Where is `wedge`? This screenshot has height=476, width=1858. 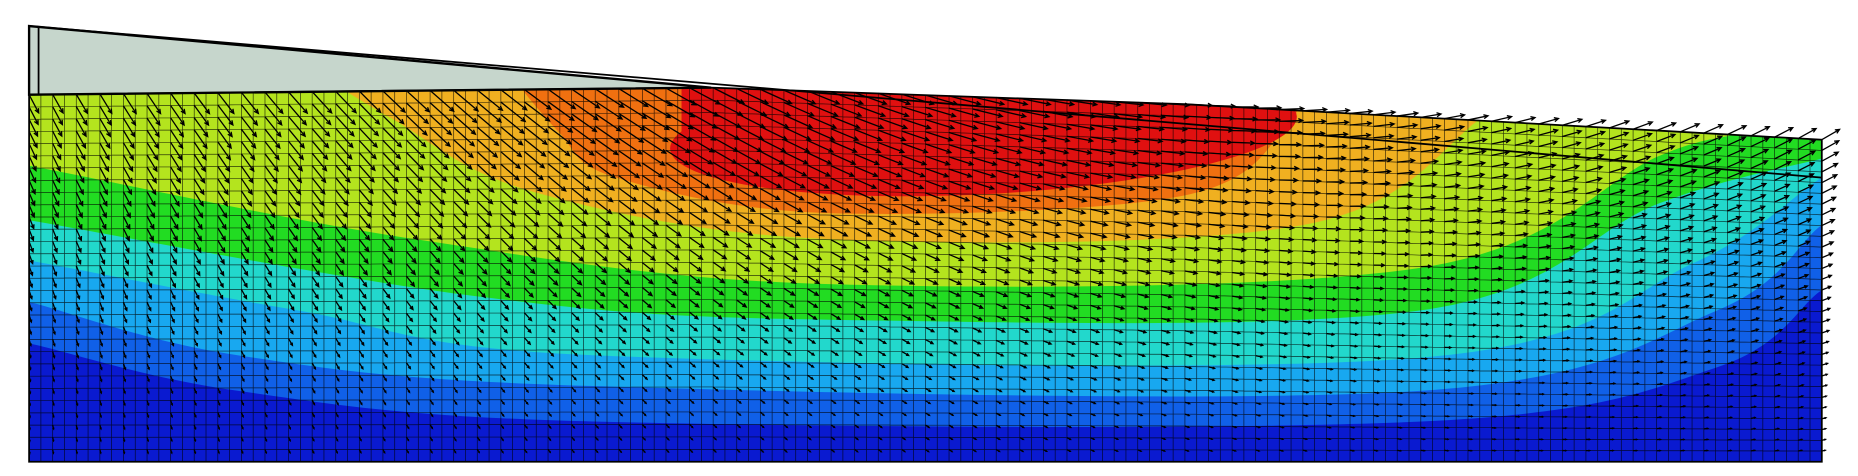
wedge is located at coordinates (369, 60).